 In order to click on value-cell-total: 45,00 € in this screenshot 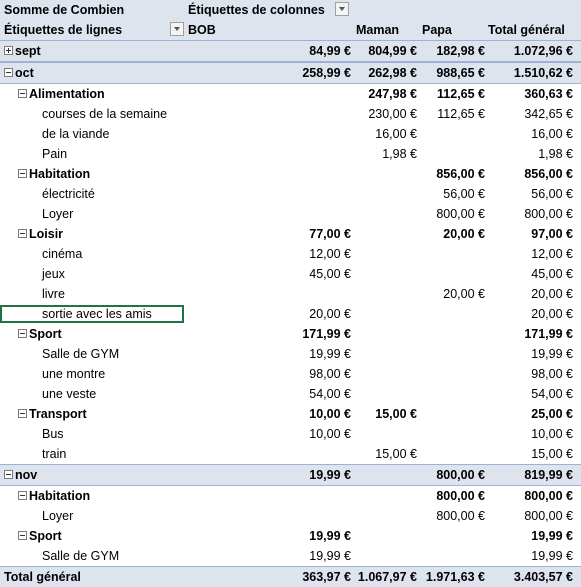, I will do `click(552, 274)`.